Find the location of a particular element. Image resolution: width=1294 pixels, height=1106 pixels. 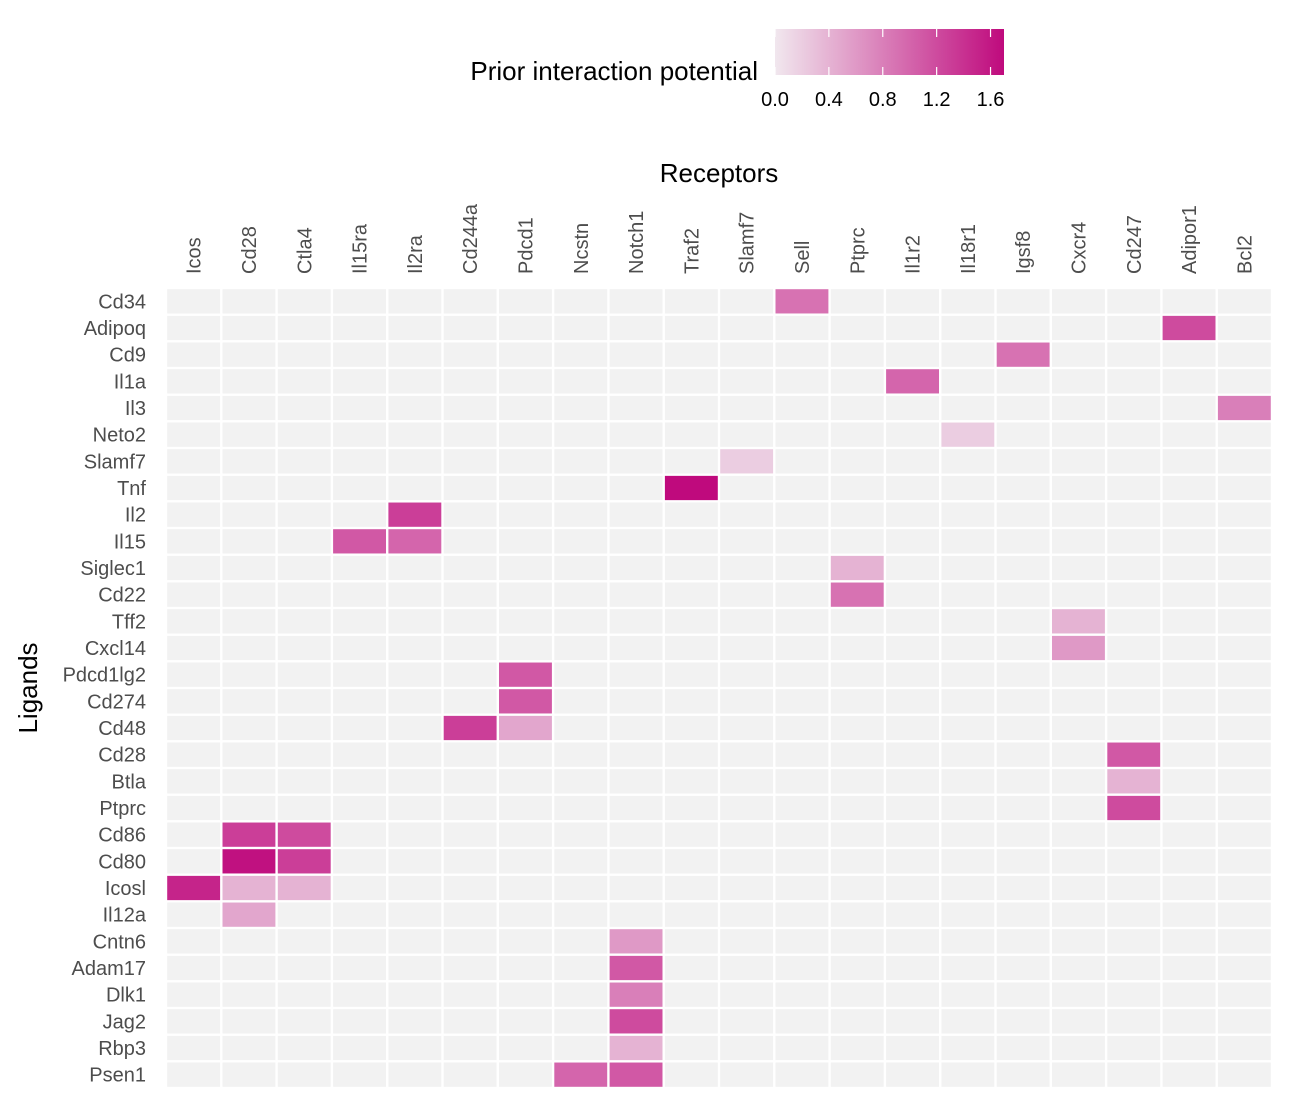

receptor-label: Il1r2 is located at coordinates (914, 254).